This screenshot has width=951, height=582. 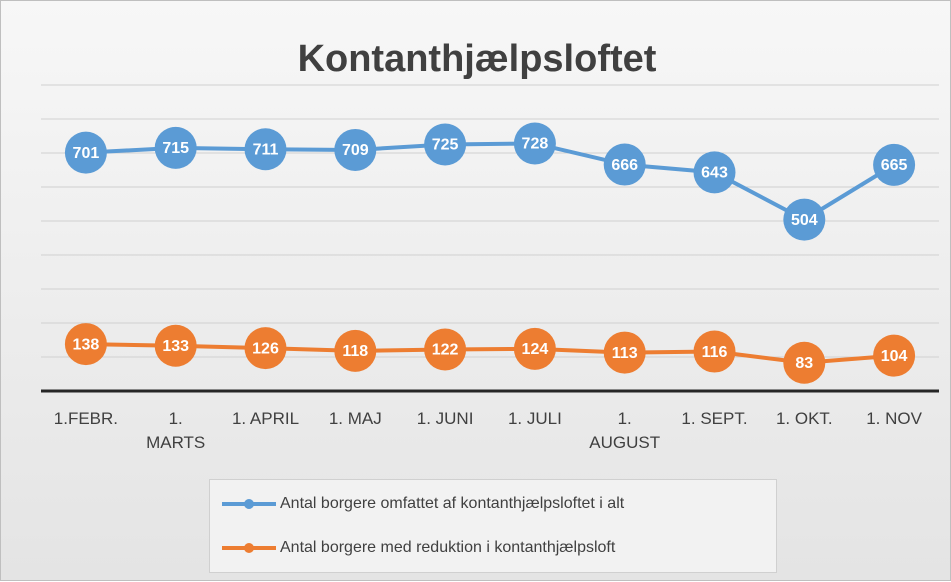 I want to click on data-label: 504, so click(x=804, y=220).